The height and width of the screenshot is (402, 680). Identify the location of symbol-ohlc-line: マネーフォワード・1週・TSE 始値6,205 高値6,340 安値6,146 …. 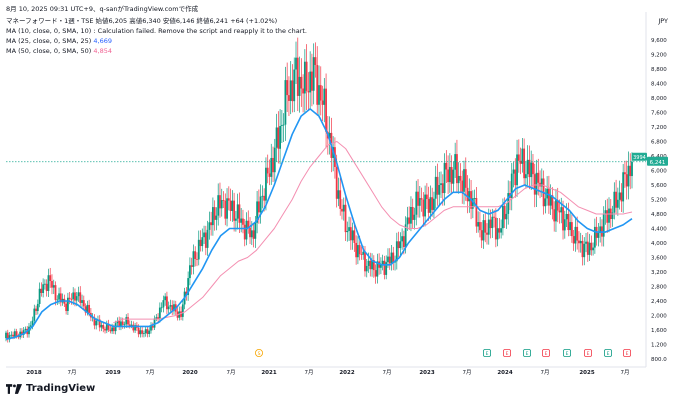
(142, 21).